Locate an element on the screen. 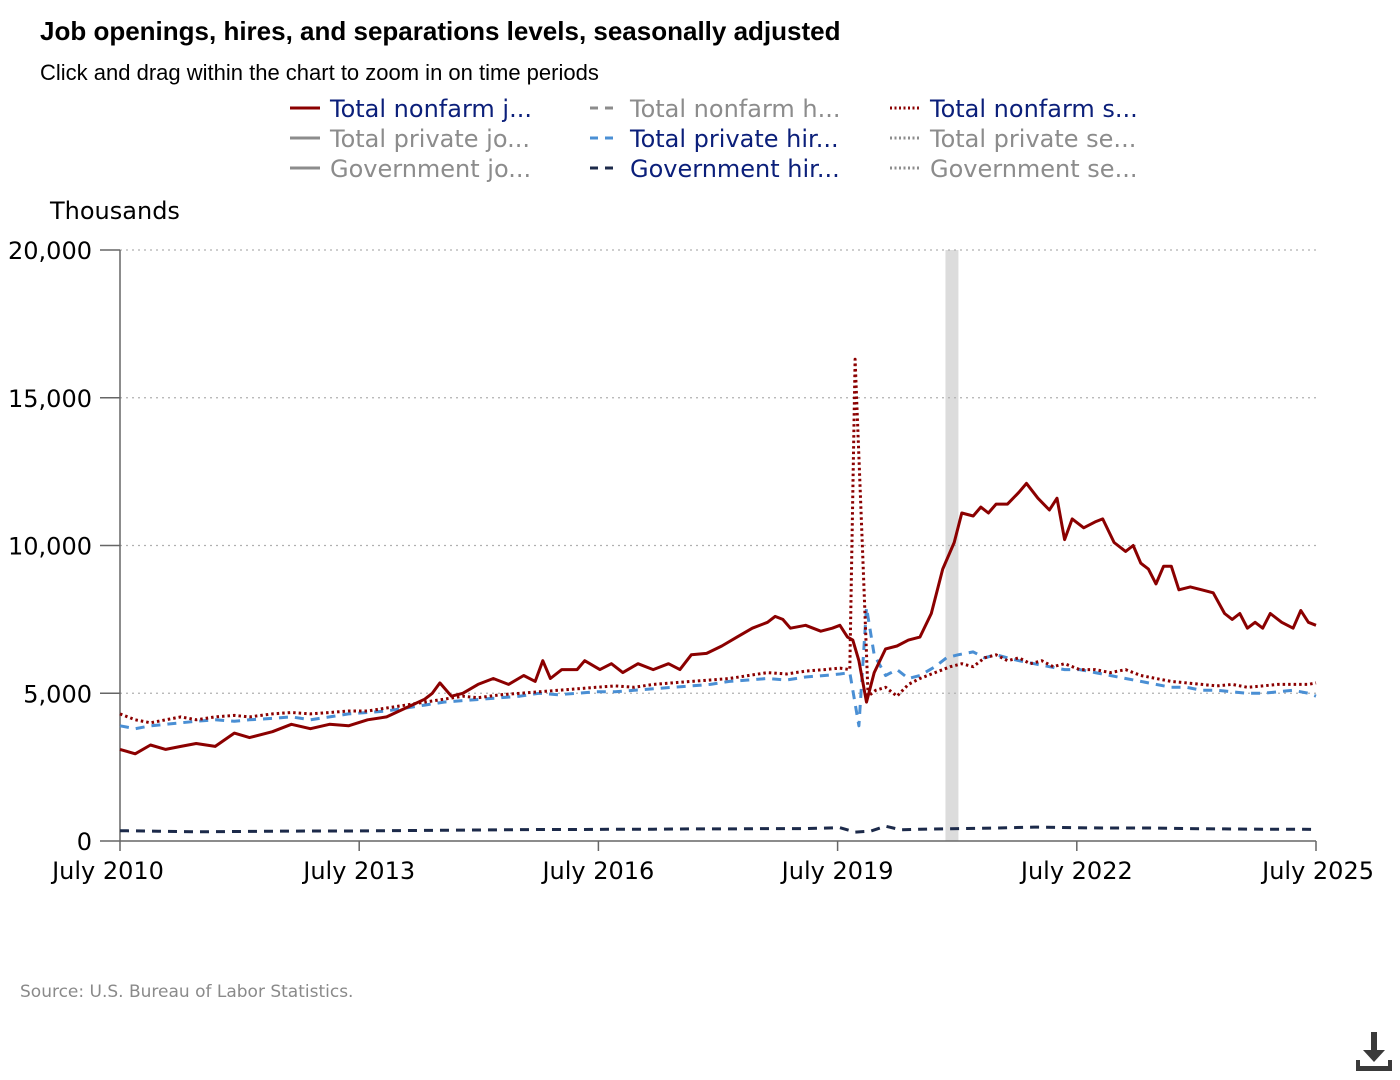  x-tick-label: July 2016 is located at coordinates (597, 871).